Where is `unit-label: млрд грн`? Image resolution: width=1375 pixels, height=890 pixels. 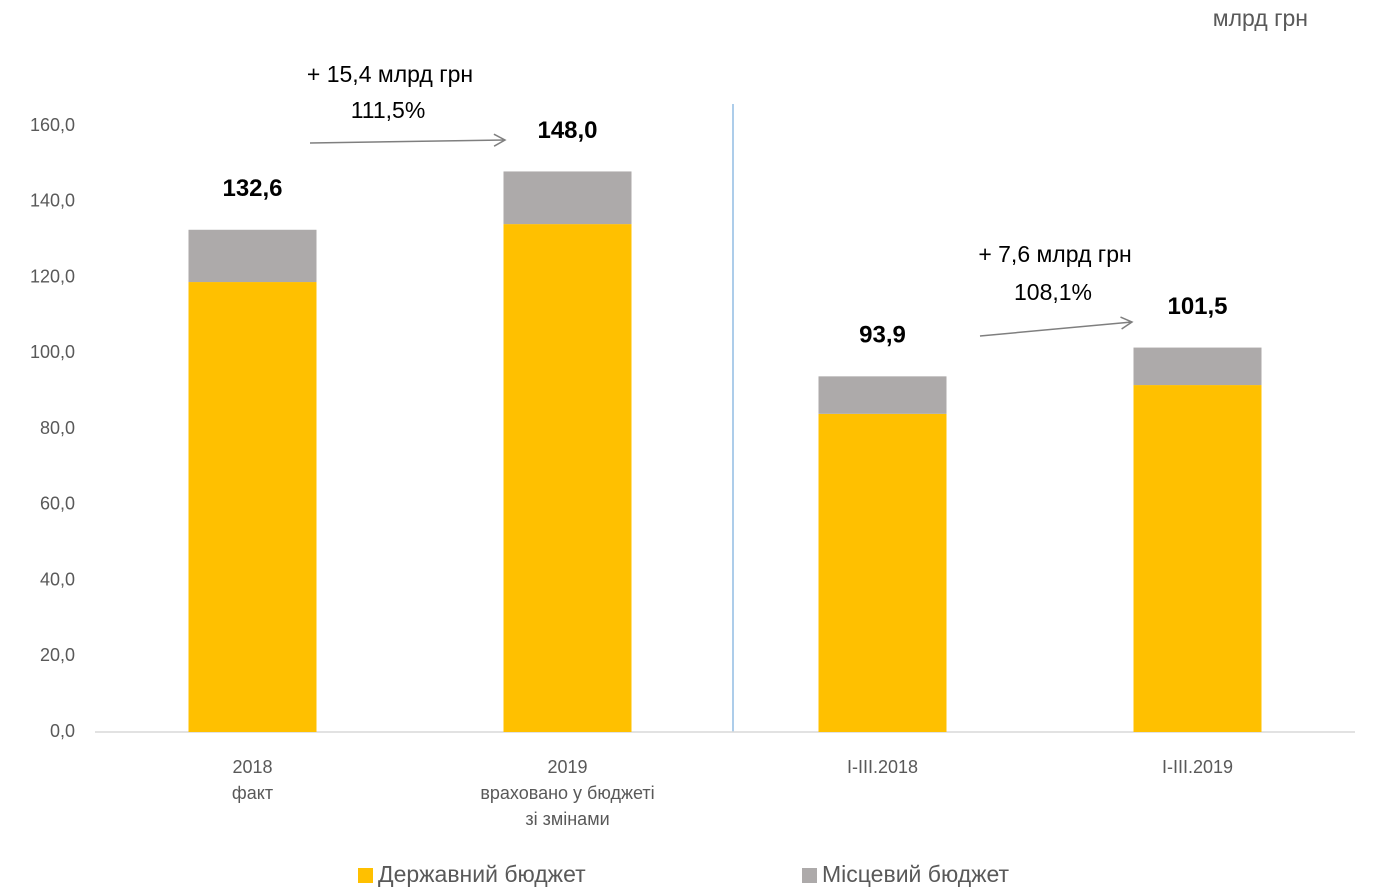 unit-label: млрд грн is located at coordinates (1260, 18).